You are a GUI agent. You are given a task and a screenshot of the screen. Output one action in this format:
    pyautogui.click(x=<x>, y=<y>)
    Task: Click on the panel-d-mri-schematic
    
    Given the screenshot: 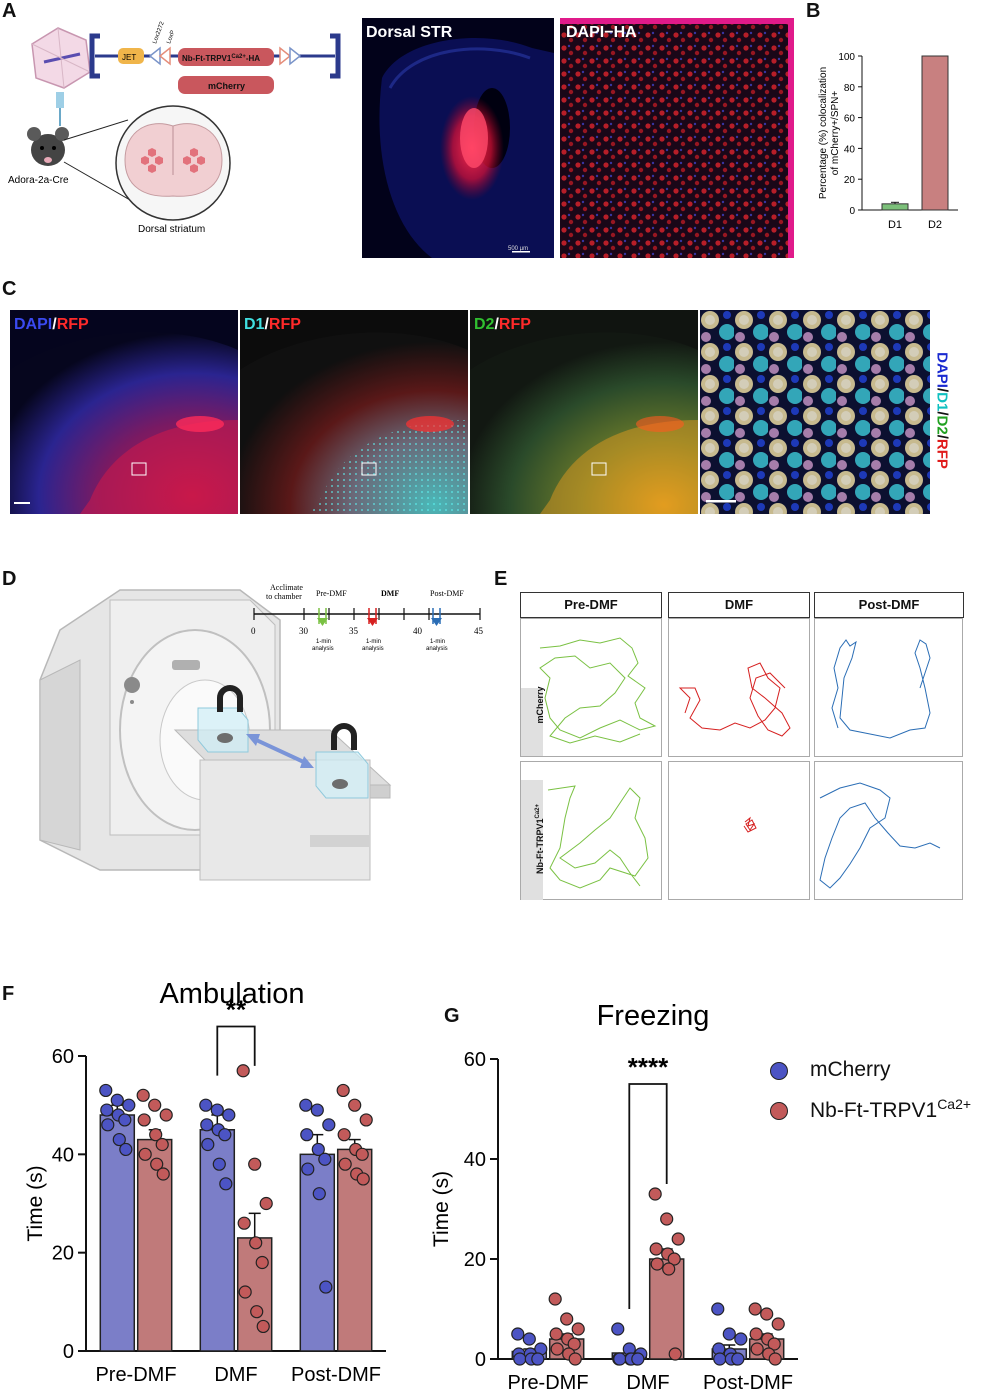 What is the action you would take?
    pyautogui.click(x=215, y=735)
    